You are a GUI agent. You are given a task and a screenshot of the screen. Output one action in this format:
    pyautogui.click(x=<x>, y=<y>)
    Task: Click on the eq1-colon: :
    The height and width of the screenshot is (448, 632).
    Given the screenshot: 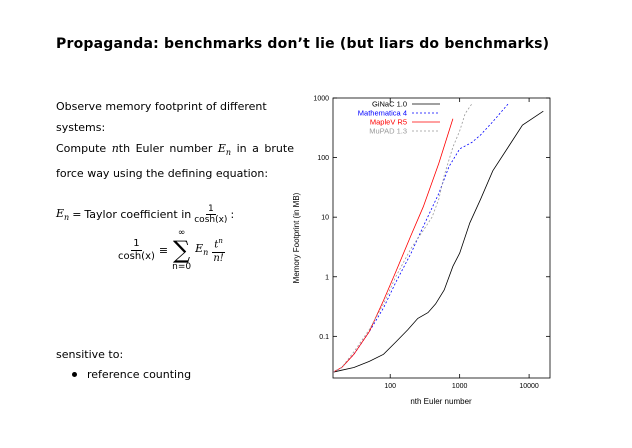 What is the action you would take?
    pyautogui.click(x=232, y=214)
    